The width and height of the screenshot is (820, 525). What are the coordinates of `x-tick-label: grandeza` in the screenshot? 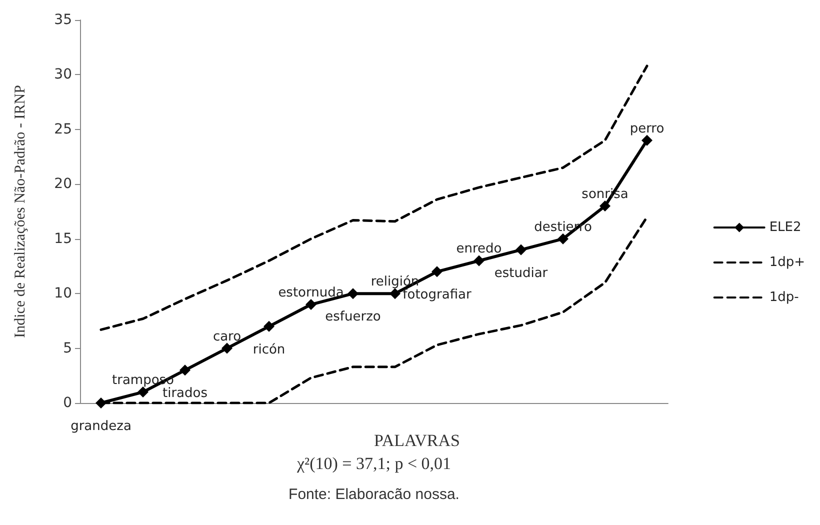 It's located at (101, 426).